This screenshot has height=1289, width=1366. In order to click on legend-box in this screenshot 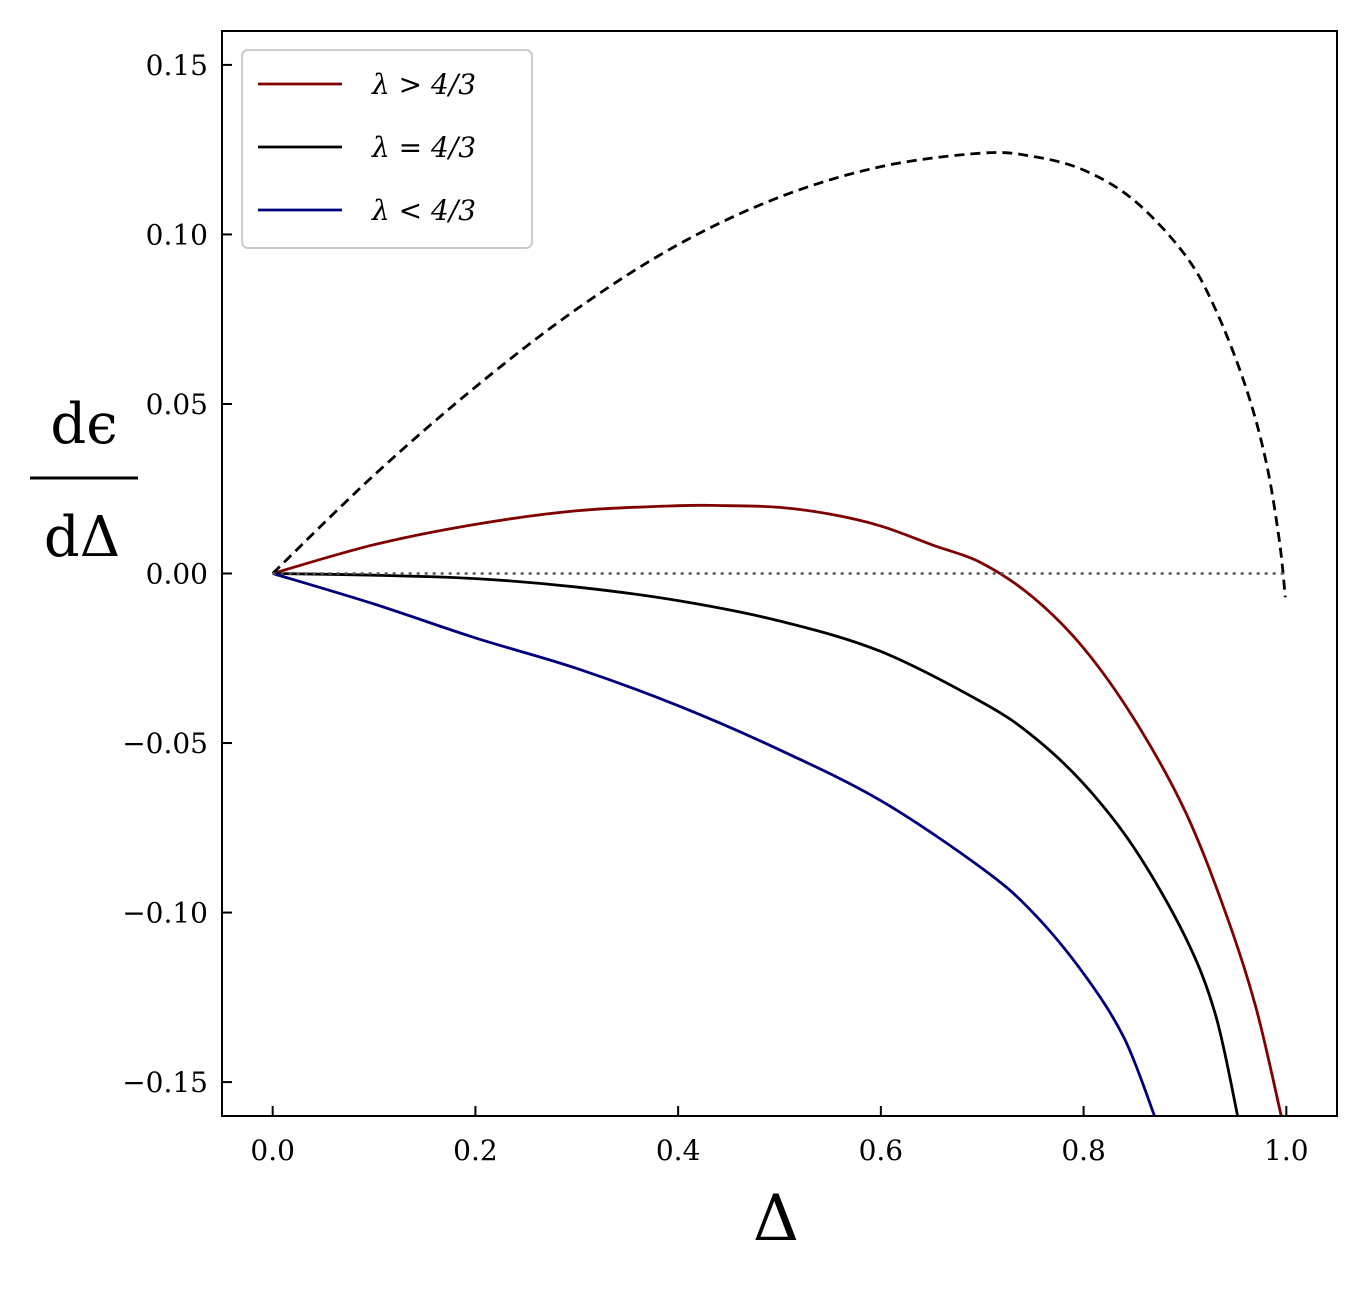, I will do `click(387, 149)`.